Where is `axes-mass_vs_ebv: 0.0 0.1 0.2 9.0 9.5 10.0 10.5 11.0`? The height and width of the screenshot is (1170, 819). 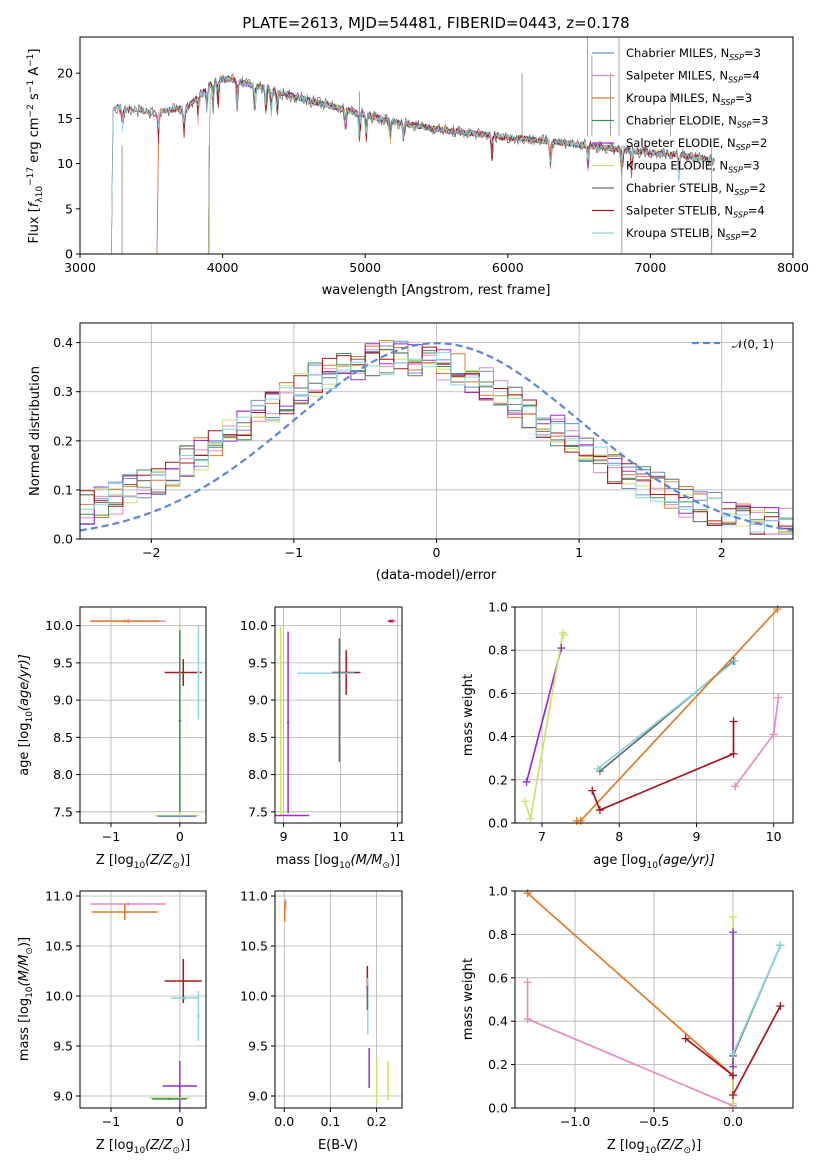
axes-mass_vs_ebv: 0.0 0.1 0.2 9.0 9.5 10.0 10.5 11.0 is located at coordinates (321, 1009).